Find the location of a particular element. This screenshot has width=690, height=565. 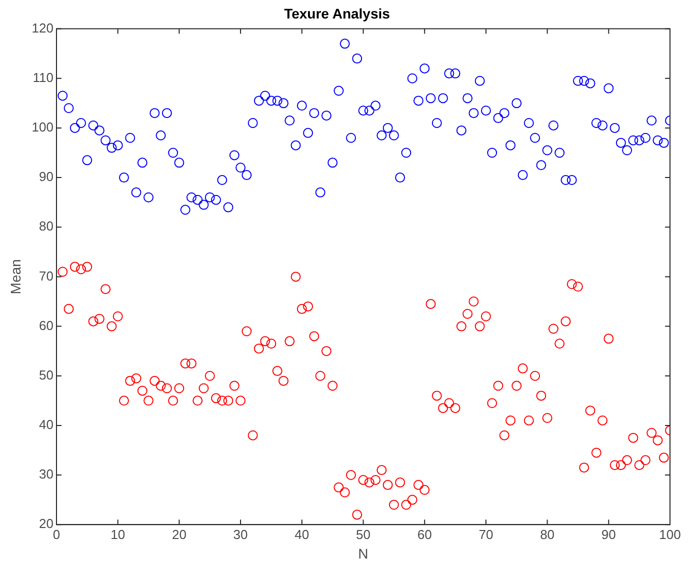

y-axis-title: Mean is located at coordinates (15, 276).